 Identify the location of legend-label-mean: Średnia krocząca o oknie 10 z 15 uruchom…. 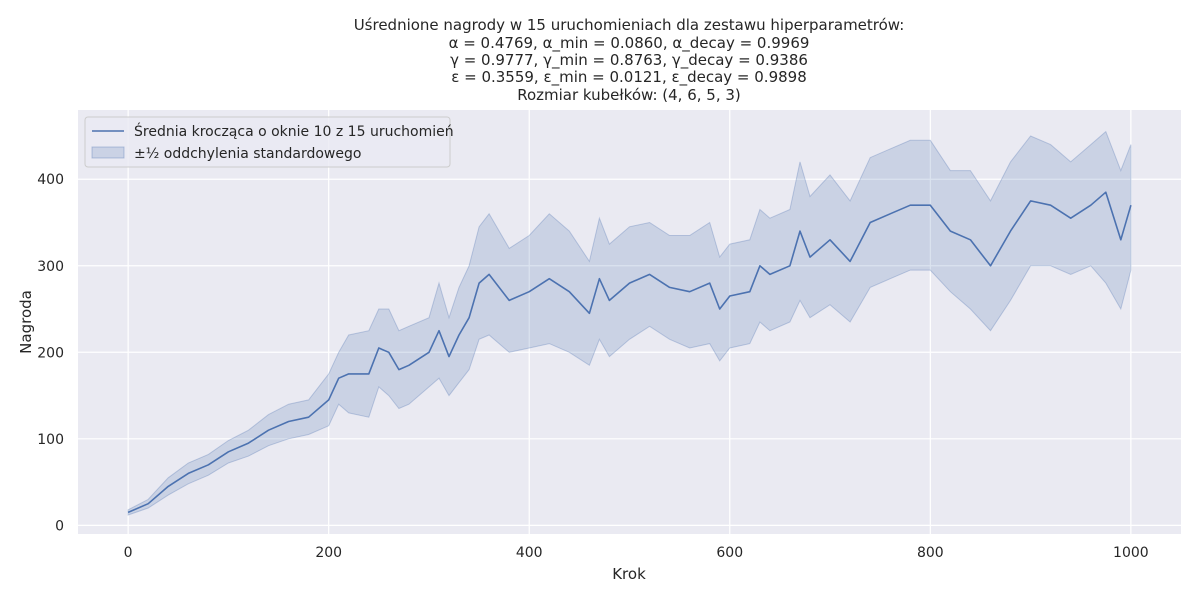
(294, 131).